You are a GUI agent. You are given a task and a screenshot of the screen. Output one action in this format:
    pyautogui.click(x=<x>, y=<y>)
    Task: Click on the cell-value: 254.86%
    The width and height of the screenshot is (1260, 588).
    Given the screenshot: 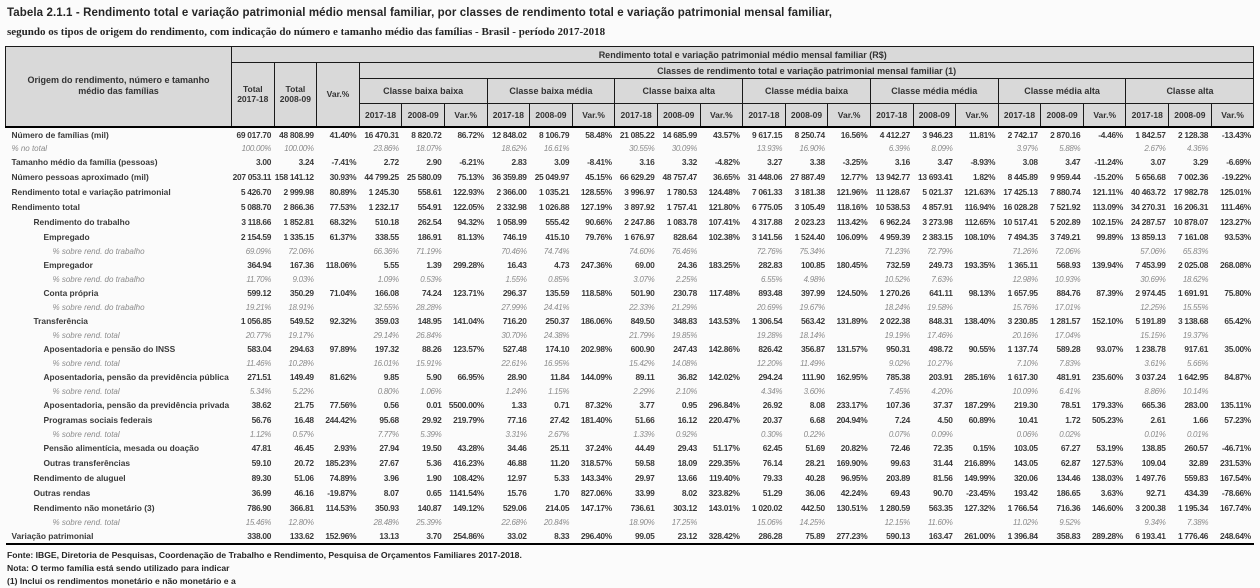 What is the action you would take?
    pyautogui.click(x=465, y=536)
    